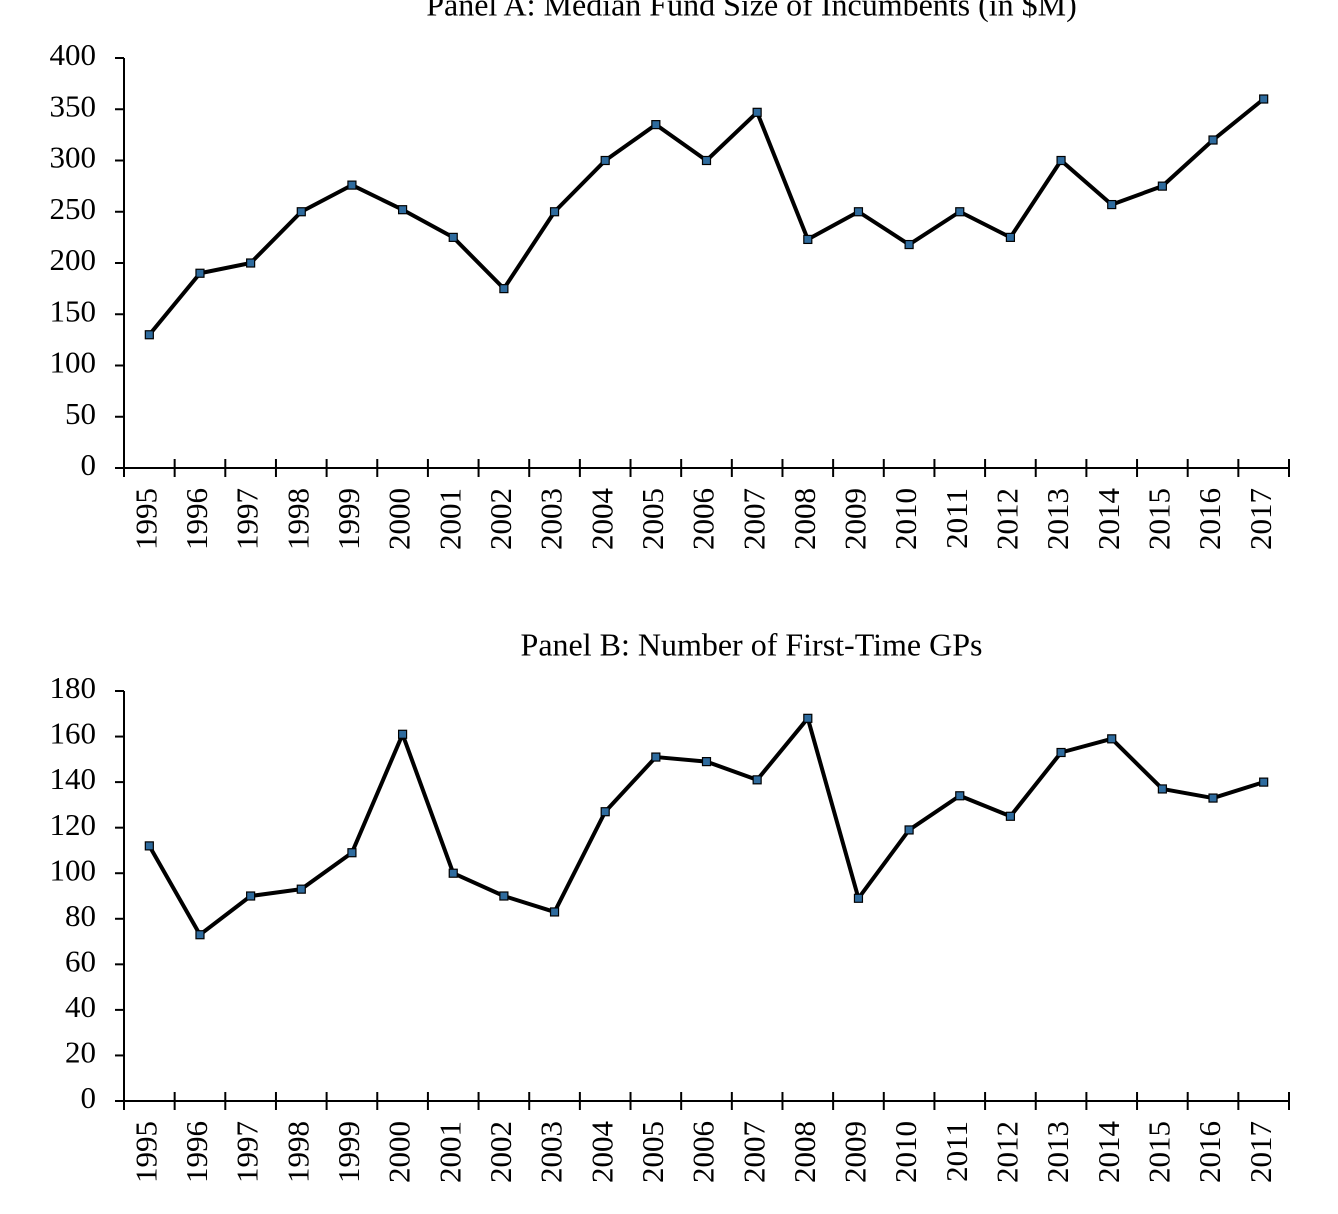 The image size is (1338, 1214). I want to click on x-tick-label: 2017, so click(1260, 519).